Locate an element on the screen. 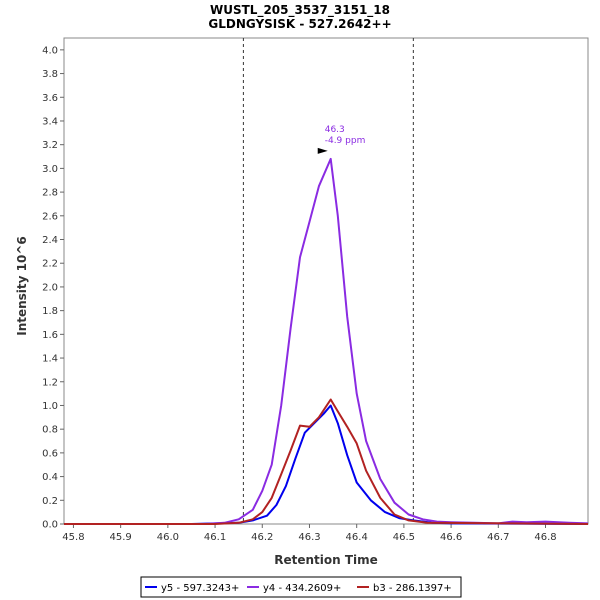  x-tick-label: 45.9 is located at coordinates (121, 537).